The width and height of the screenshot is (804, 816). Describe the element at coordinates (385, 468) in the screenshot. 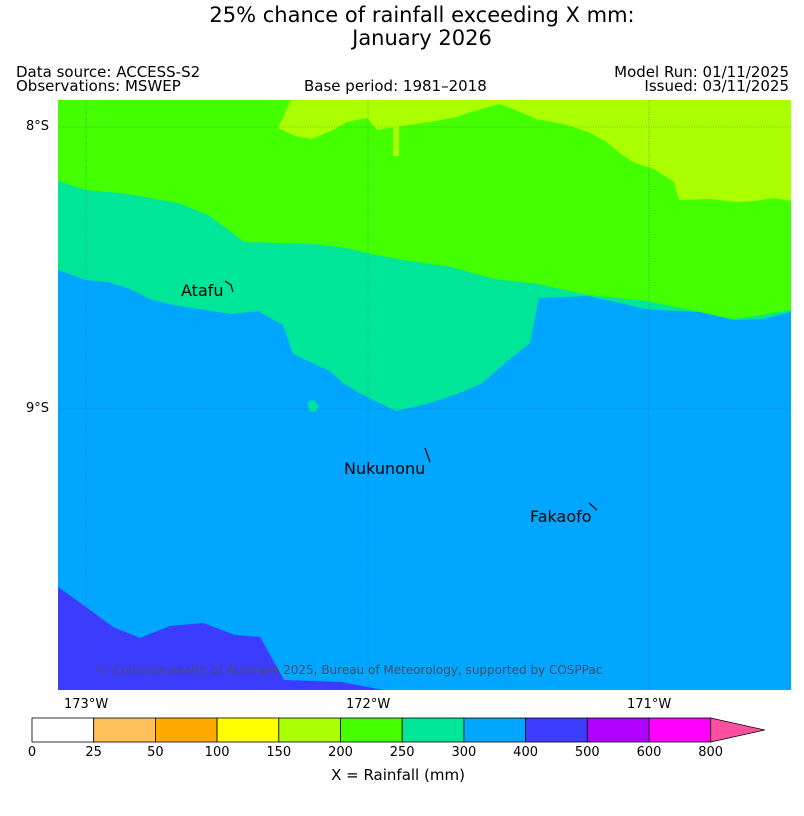

I see `place-label-nukunonu: Nukunonu` at that location.